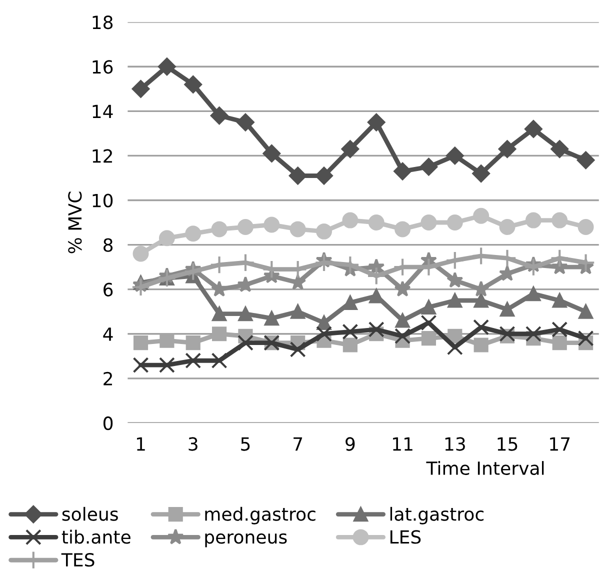  Describe the element at coordinates (102, 201) in the screenshot. I see `y-tick-label: 10` at that location.